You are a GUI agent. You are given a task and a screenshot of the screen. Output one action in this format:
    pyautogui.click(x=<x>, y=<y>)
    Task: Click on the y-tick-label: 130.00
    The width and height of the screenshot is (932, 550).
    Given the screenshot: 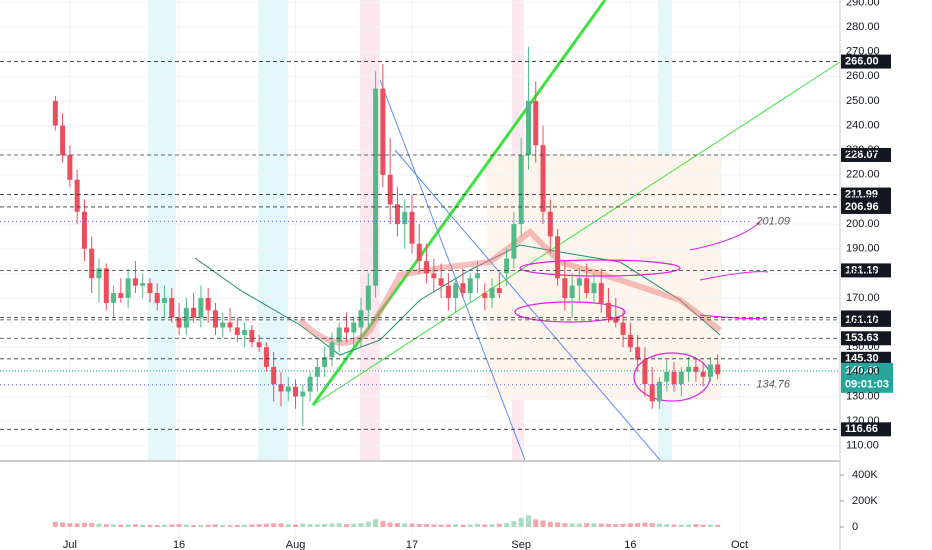 What is the action you would take?
    pyautogui.click(x=863, y=396)
    